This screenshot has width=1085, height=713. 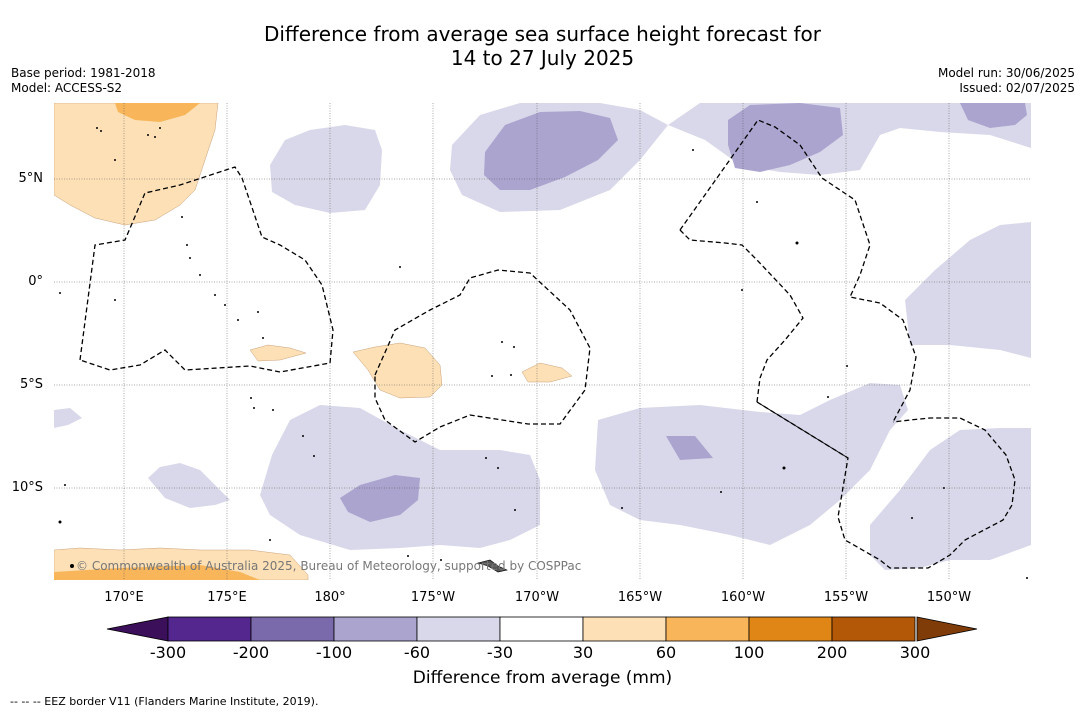 I want to click on colorbar-tick: 300, so click(x=915, y=652).